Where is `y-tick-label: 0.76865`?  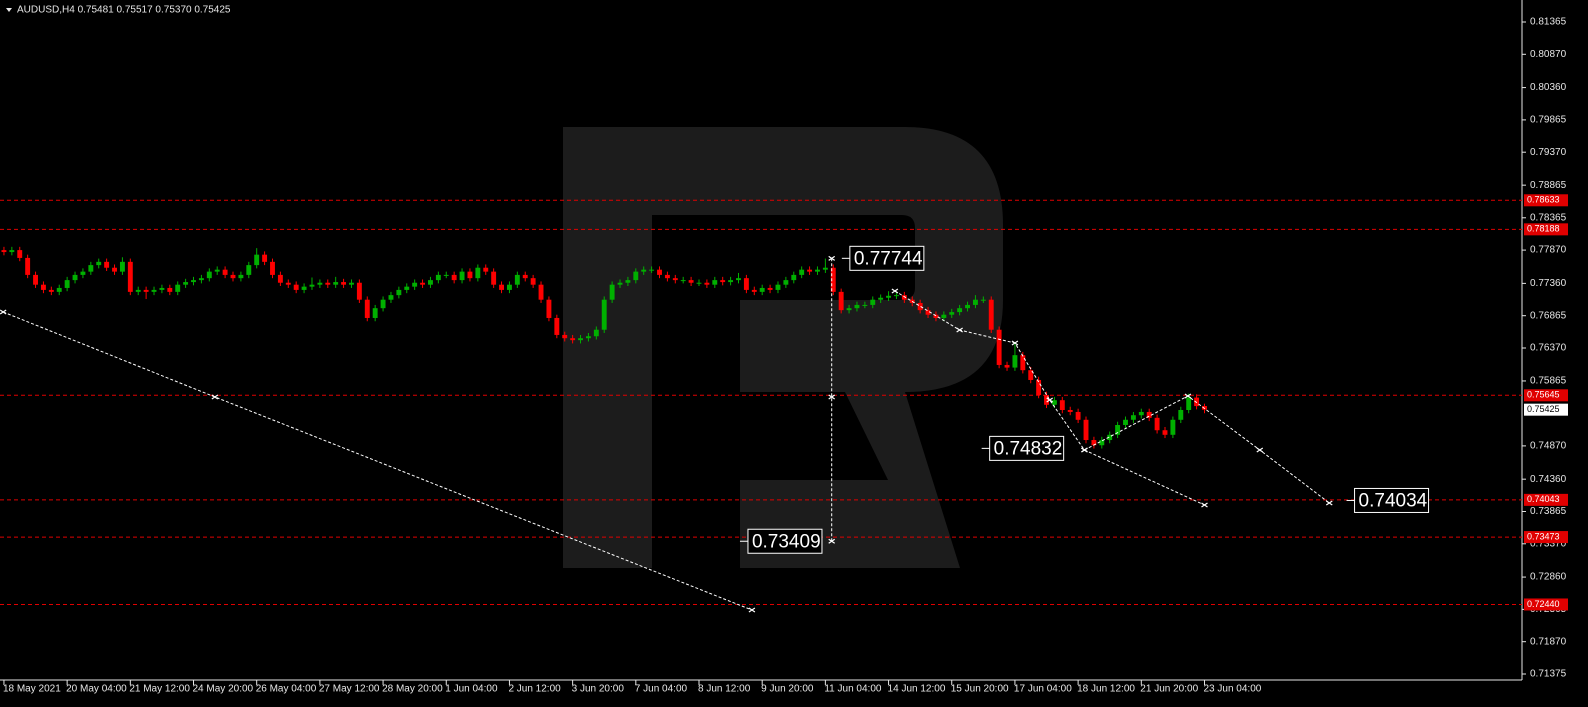 y-tick-label: 0.76865 is located at coordinates (1548, 315).